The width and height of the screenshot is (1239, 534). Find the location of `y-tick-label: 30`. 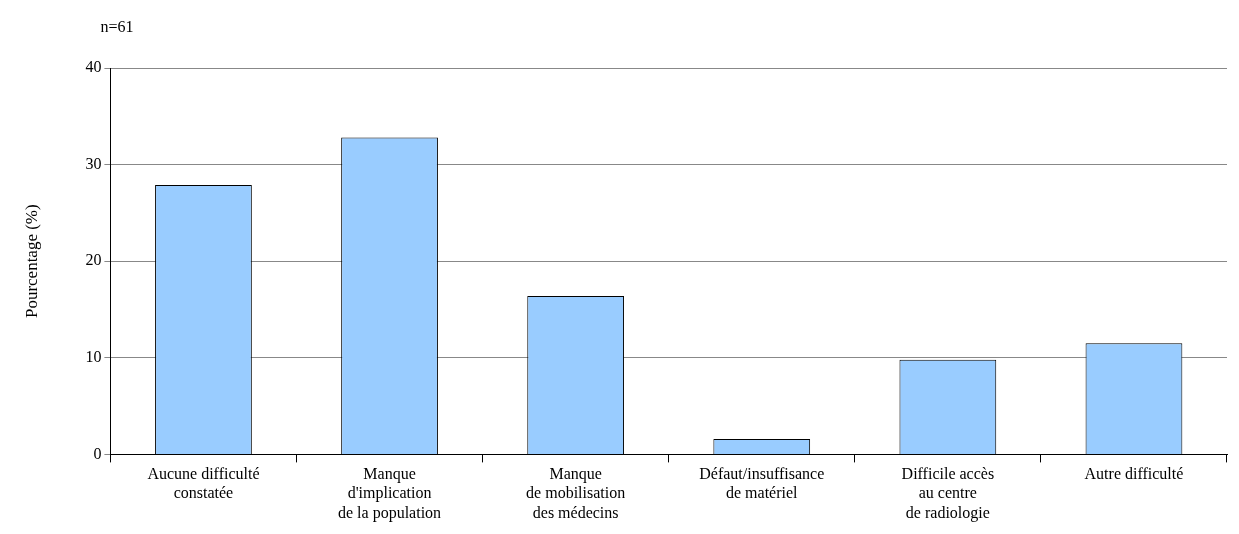

y-tick-label: 30 is located at coordinates (93, 163).